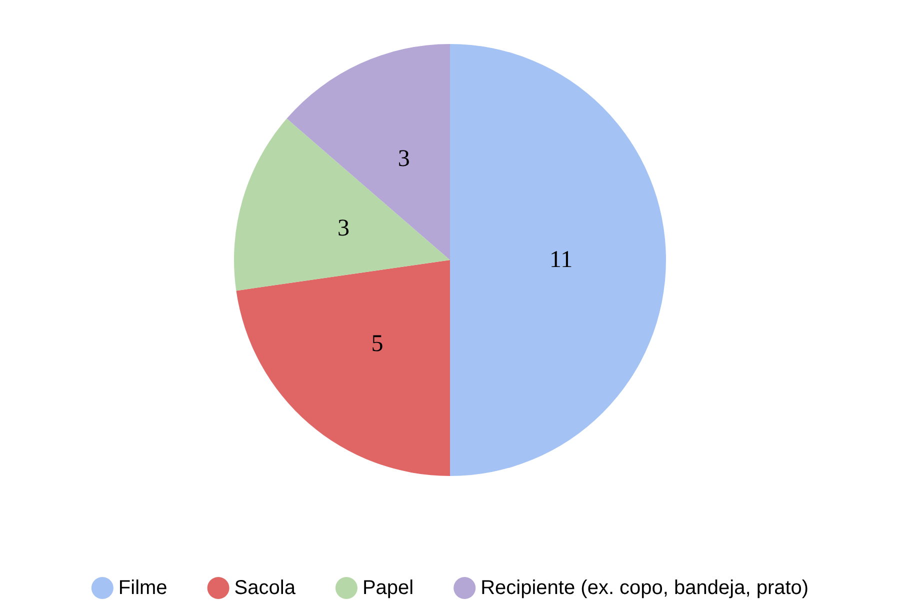 The image size is (900, 616). Describe the element at coordinates (265, 588) in the screenshot. I see `legend-label: Sacola` at that location.